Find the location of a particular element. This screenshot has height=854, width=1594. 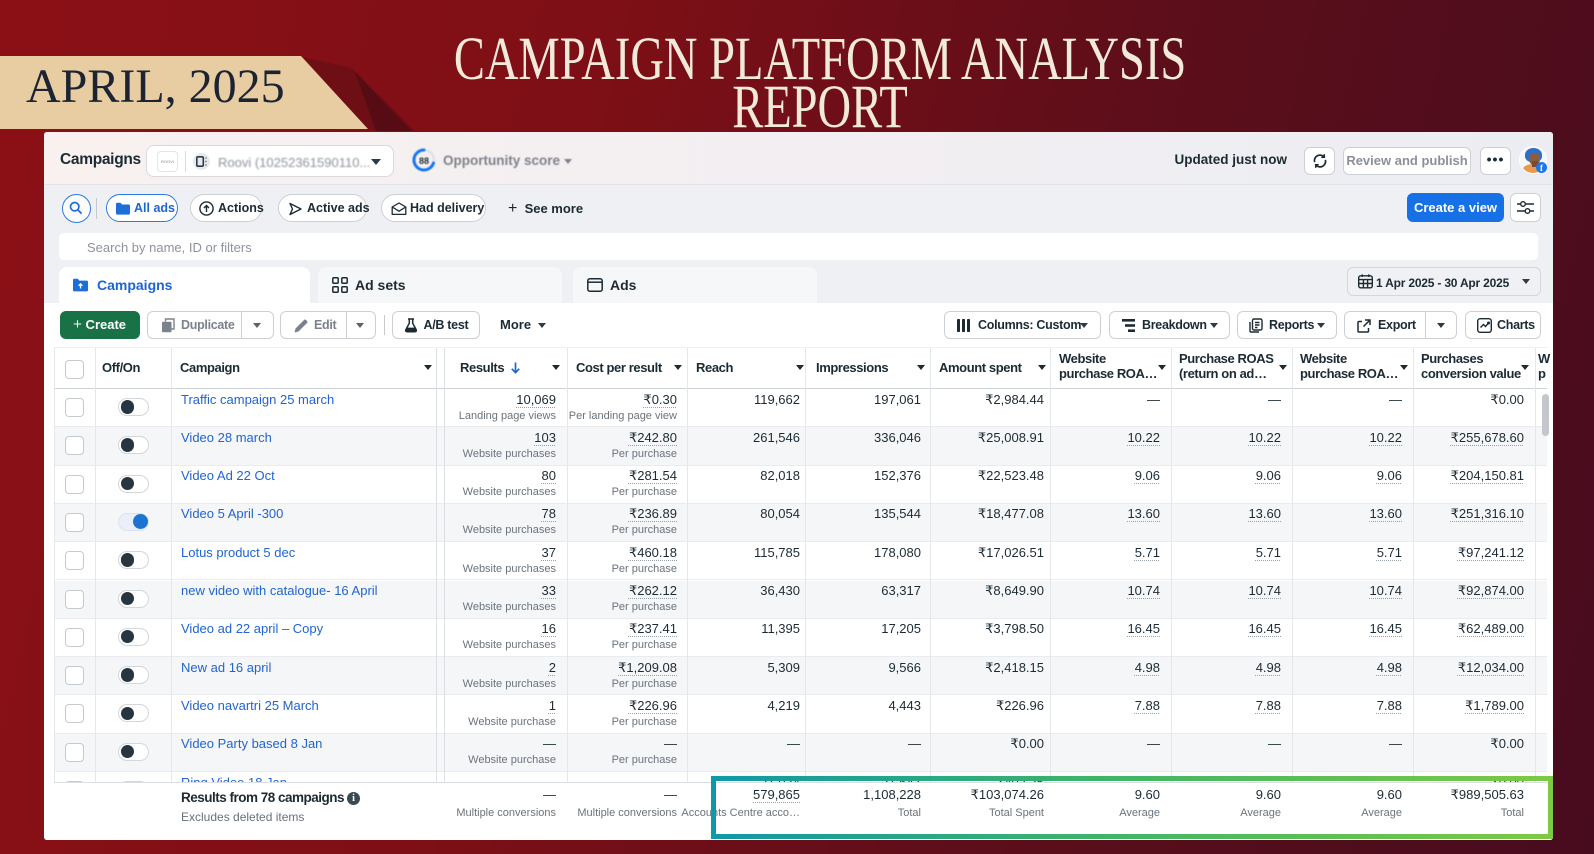

svg-text: 88 is located at coordinates (424, 161).